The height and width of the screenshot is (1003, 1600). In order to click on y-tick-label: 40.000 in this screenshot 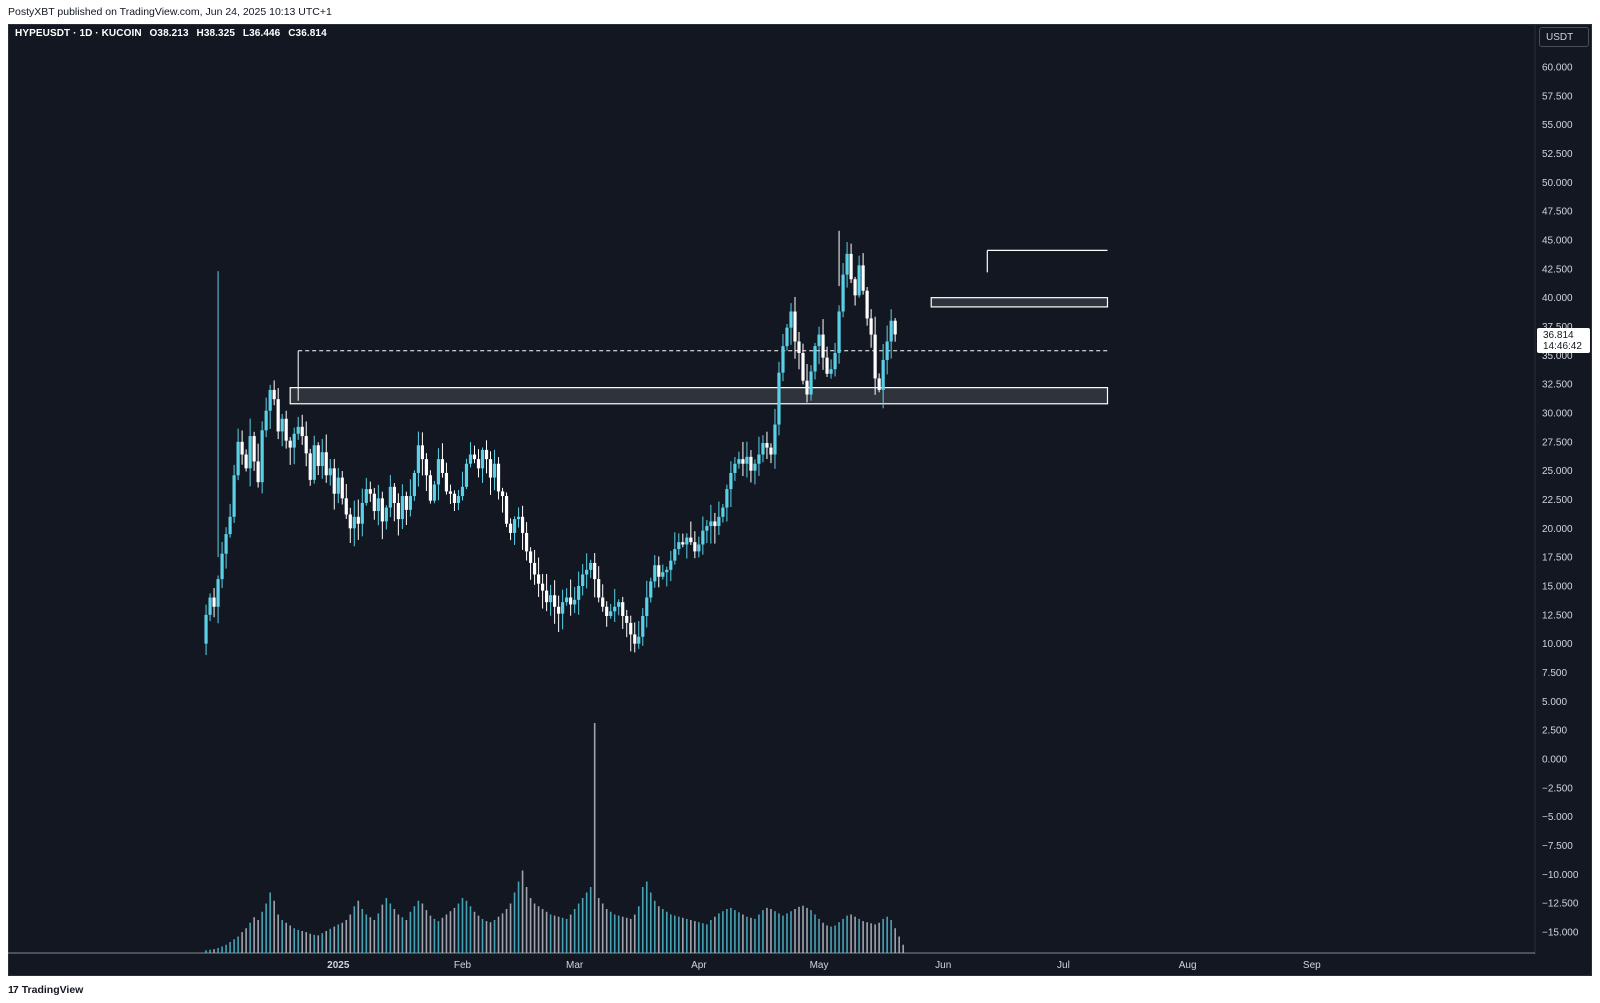, I will do `click(1557, 298)`.